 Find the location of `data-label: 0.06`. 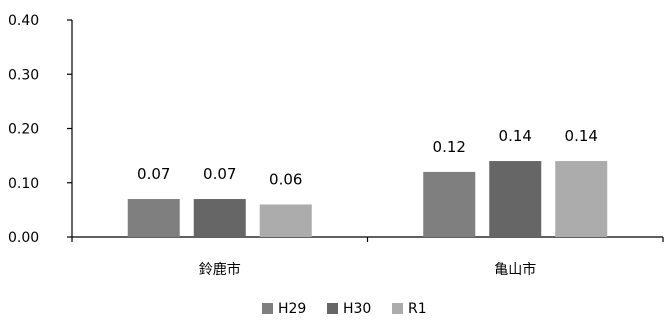

data-label: 0.06 is located at coordinates (285, 179).